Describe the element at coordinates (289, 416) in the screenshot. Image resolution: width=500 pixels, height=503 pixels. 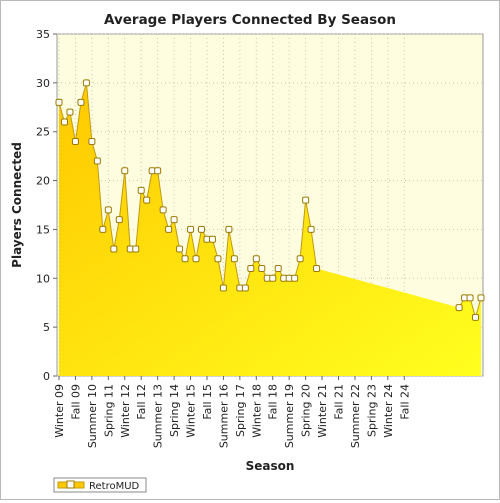
I see `x-tick-label: Summer 19` at that location.